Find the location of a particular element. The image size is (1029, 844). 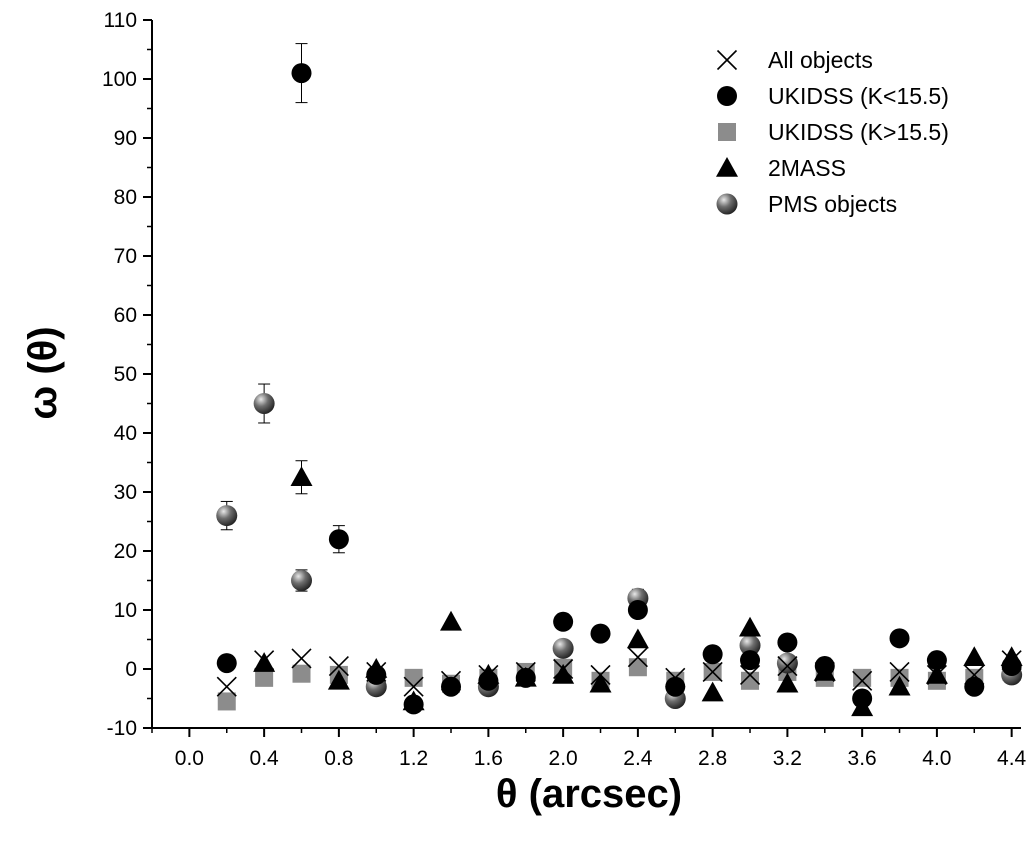

legend-item: UKIDSS (K>15.5) is located at coordinates (833, 132).